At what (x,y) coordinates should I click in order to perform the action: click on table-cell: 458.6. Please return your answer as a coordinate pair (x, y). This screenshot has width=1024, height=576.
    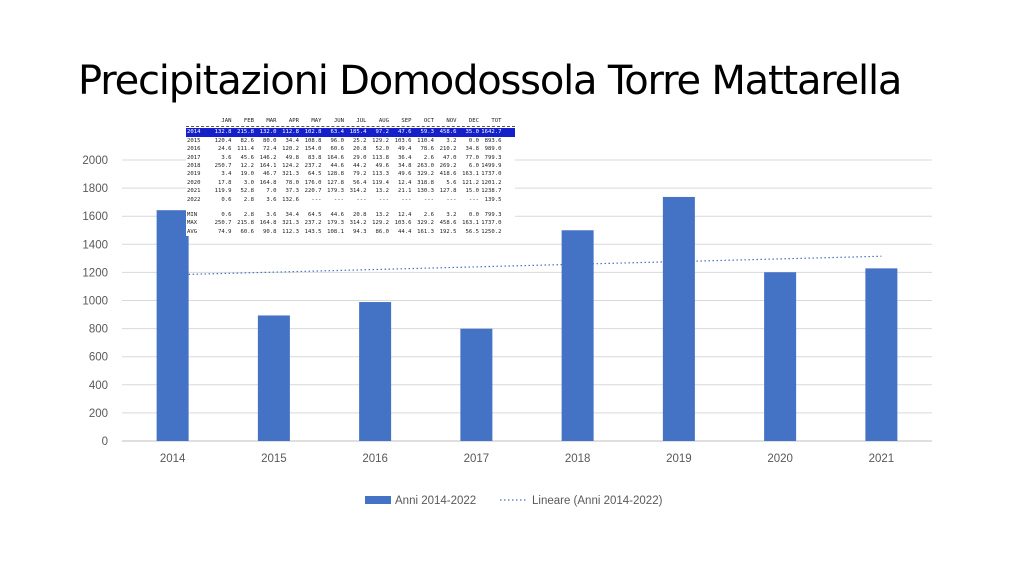
    Looking at the image, I should click on (448, 223).